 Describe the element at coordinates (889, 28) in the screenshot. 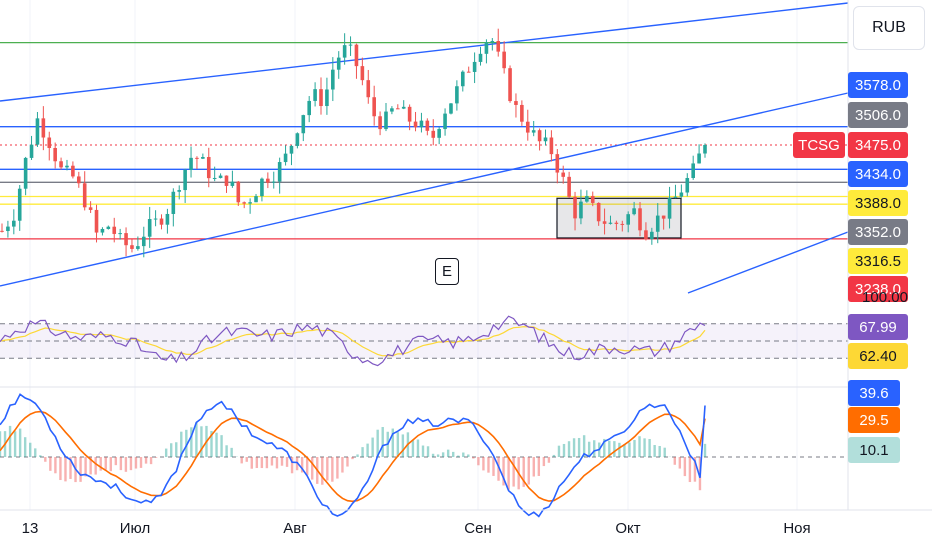

I see `currency-button: RUB` at that location.